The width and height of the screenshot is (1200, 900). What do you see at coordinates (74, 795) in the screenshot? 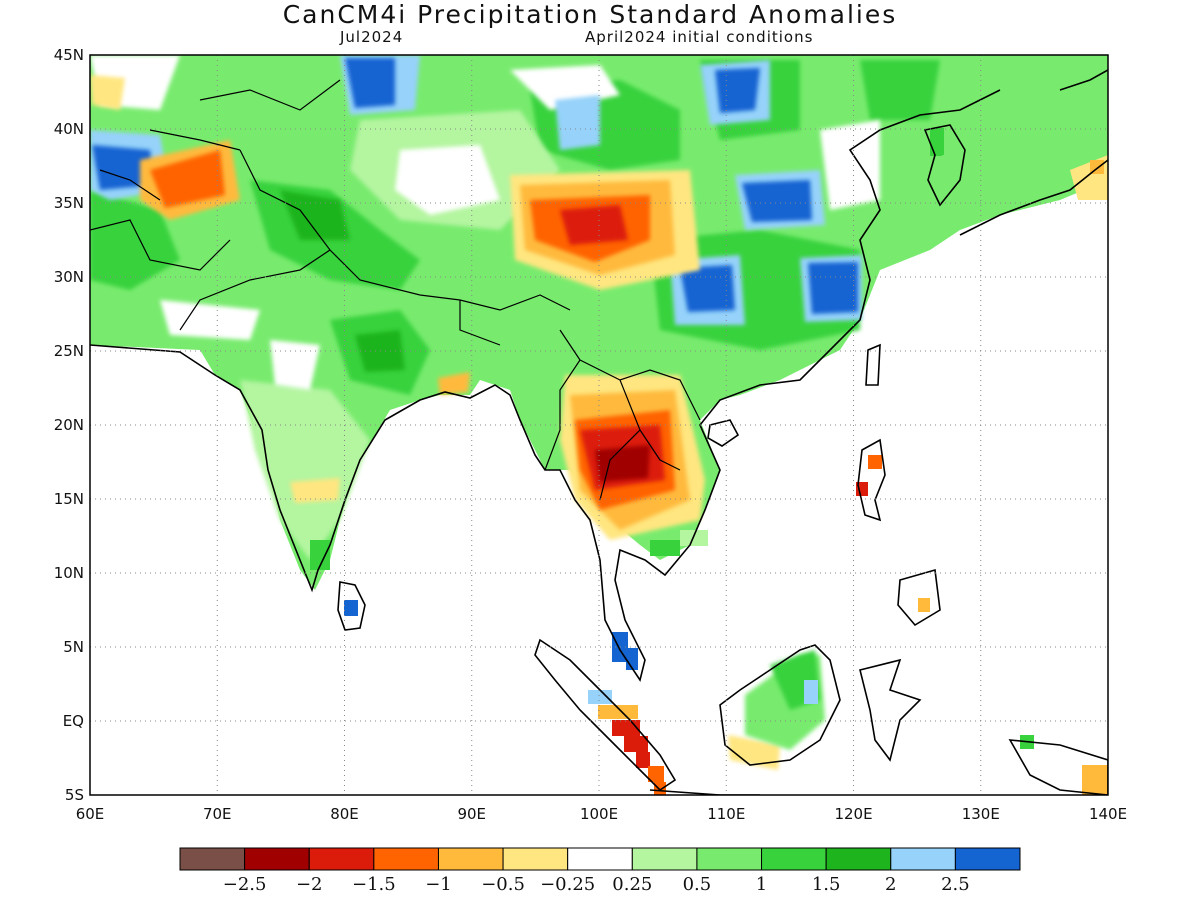
I see `latitude-label: 5S` at bounding box center [74, 795].